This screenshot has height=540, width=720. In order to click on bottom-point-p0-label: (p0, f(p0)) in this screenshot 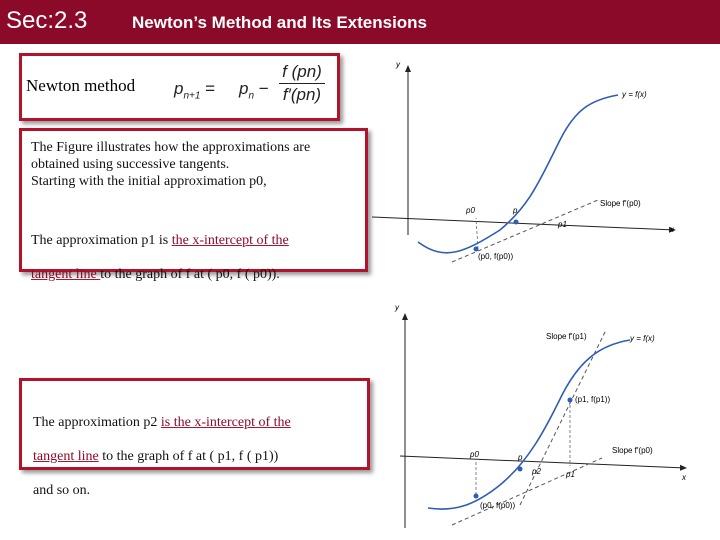, I will do `click(497, 505)`.